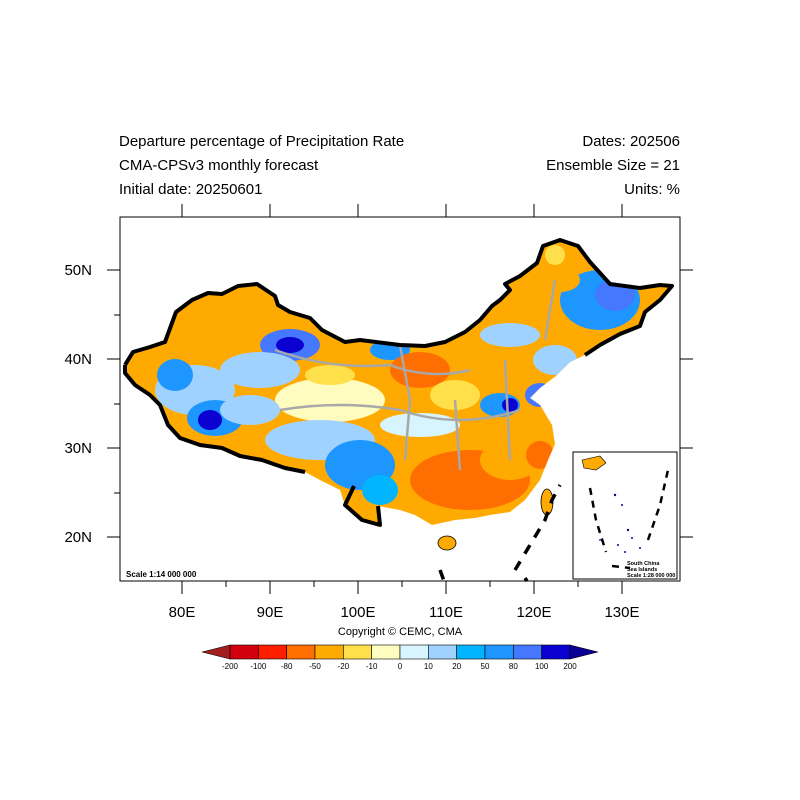  Describe the element at coordinates (161, 574) in the screenshot. I see `map-scale-label: Scale 1:14 000 000` at that location.